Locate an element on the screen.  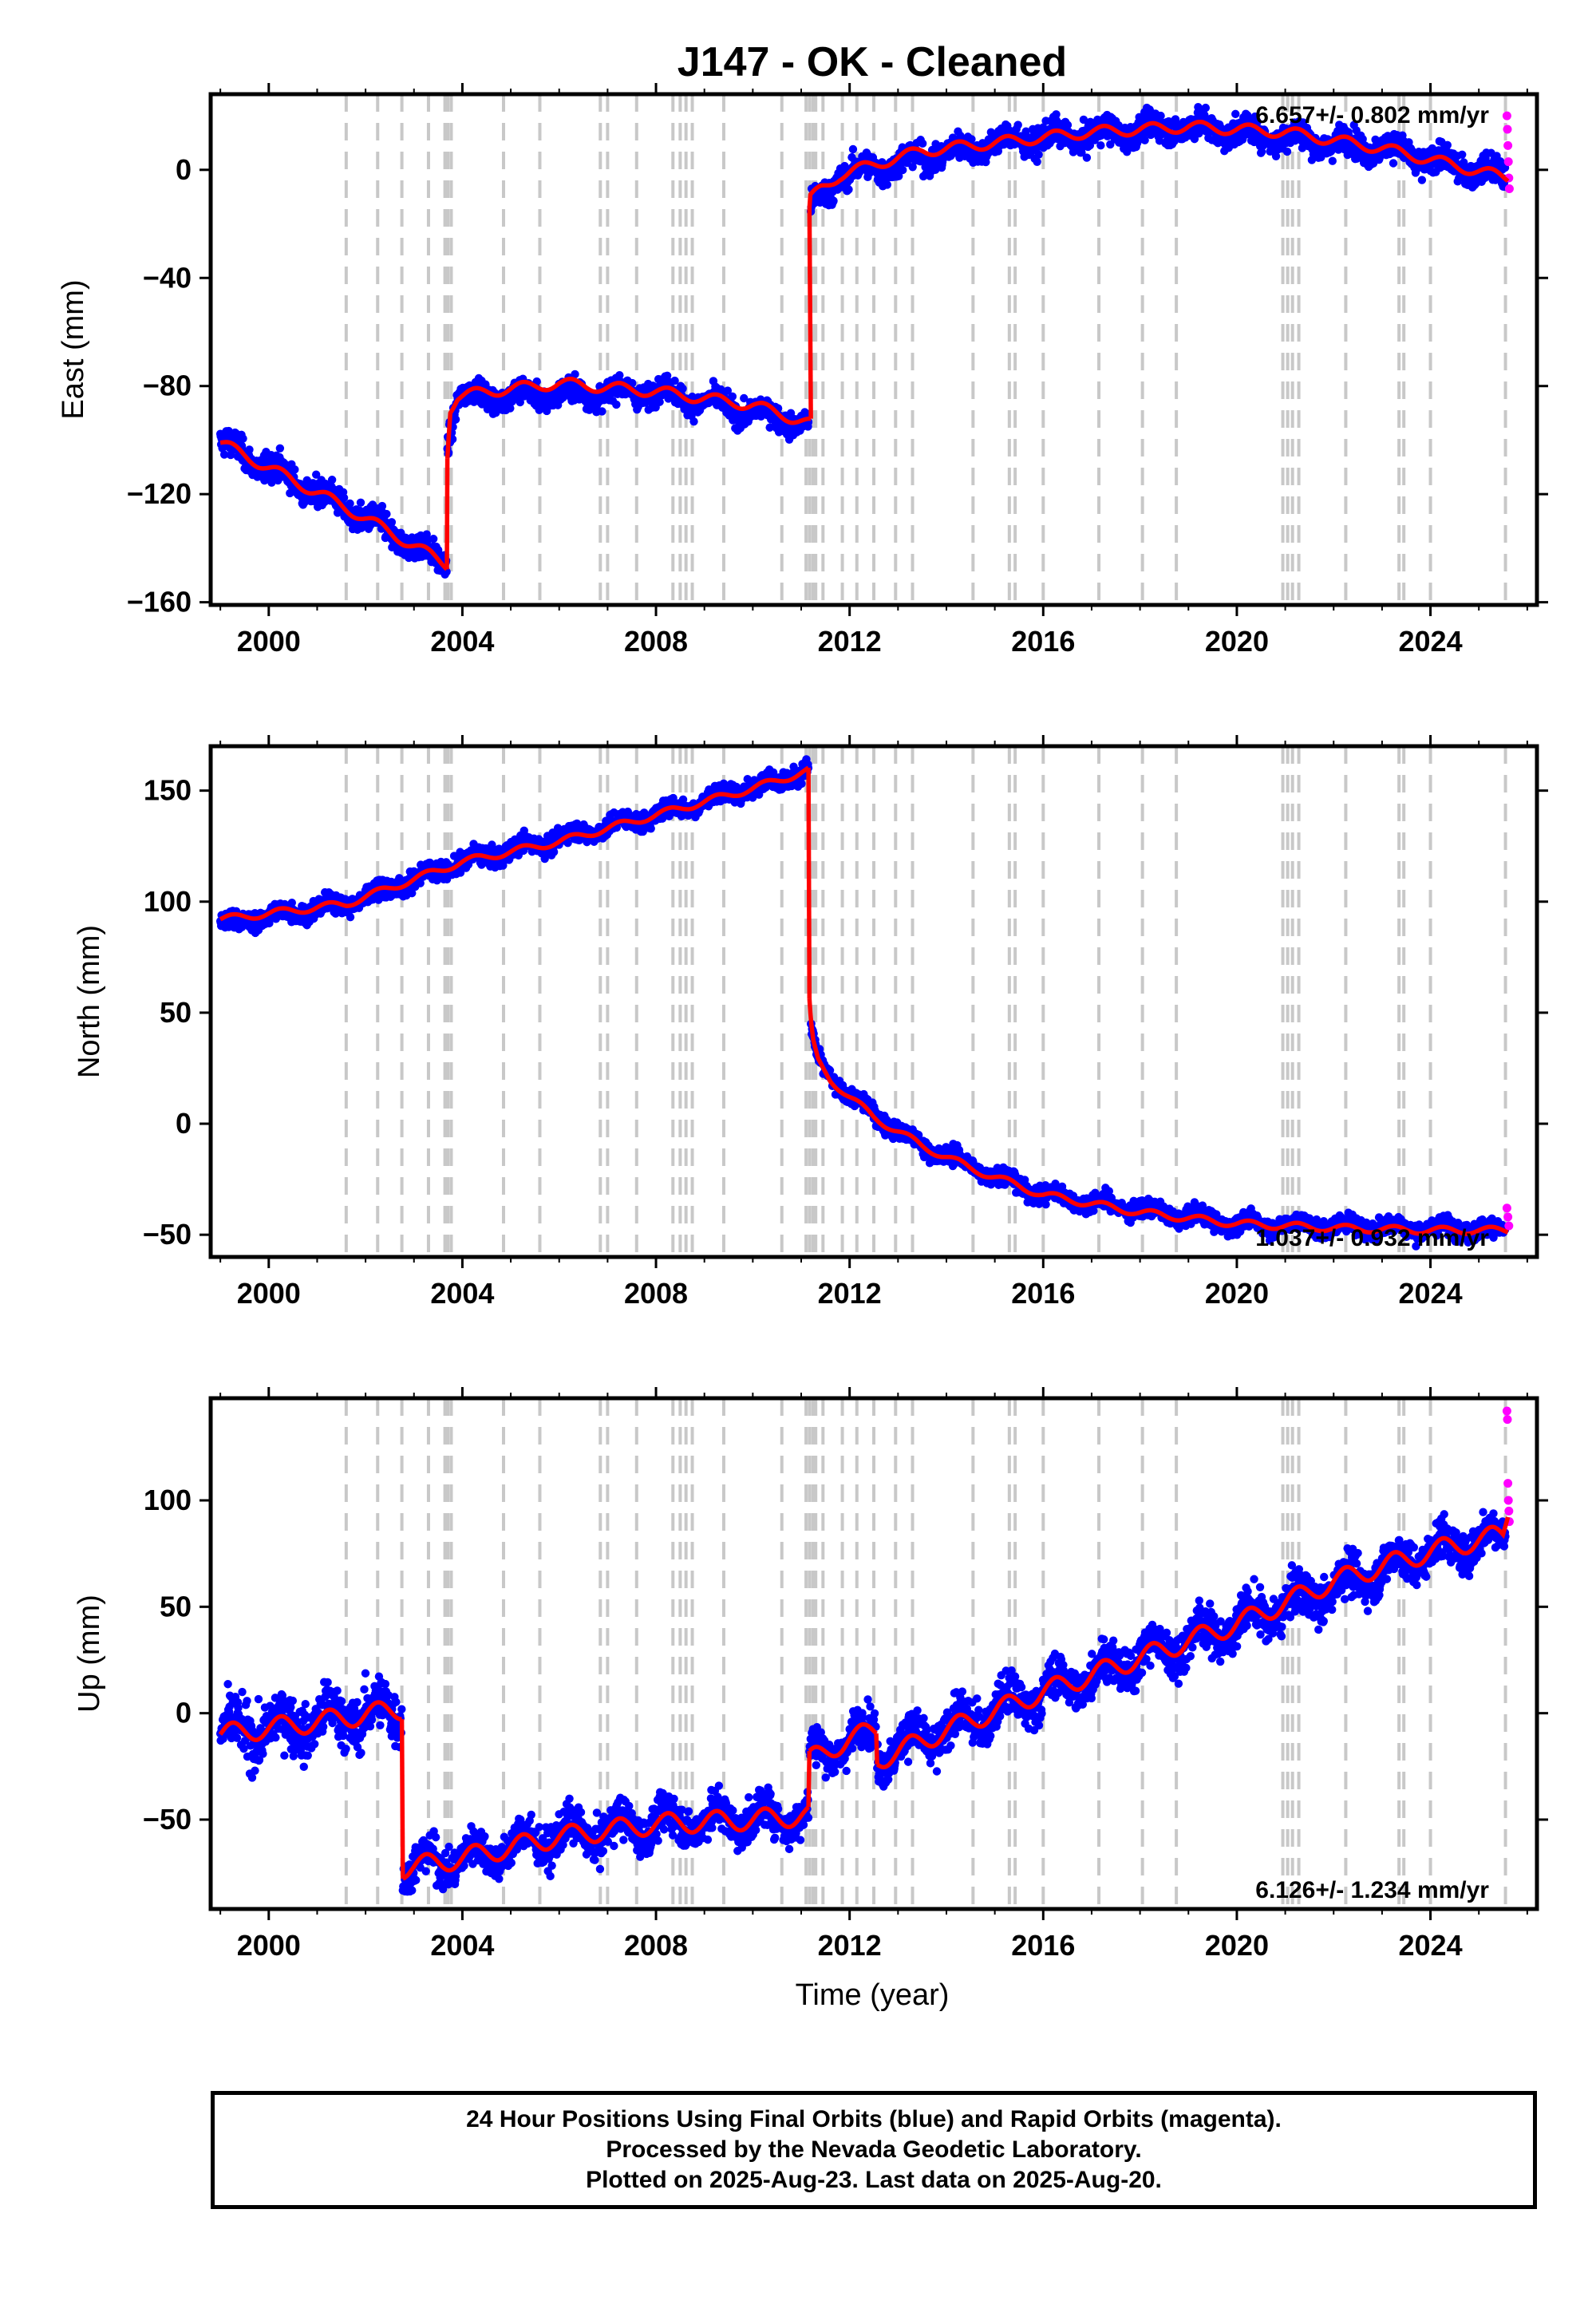
y-axis-label: East (mm) is located at coordinates (73, 349).